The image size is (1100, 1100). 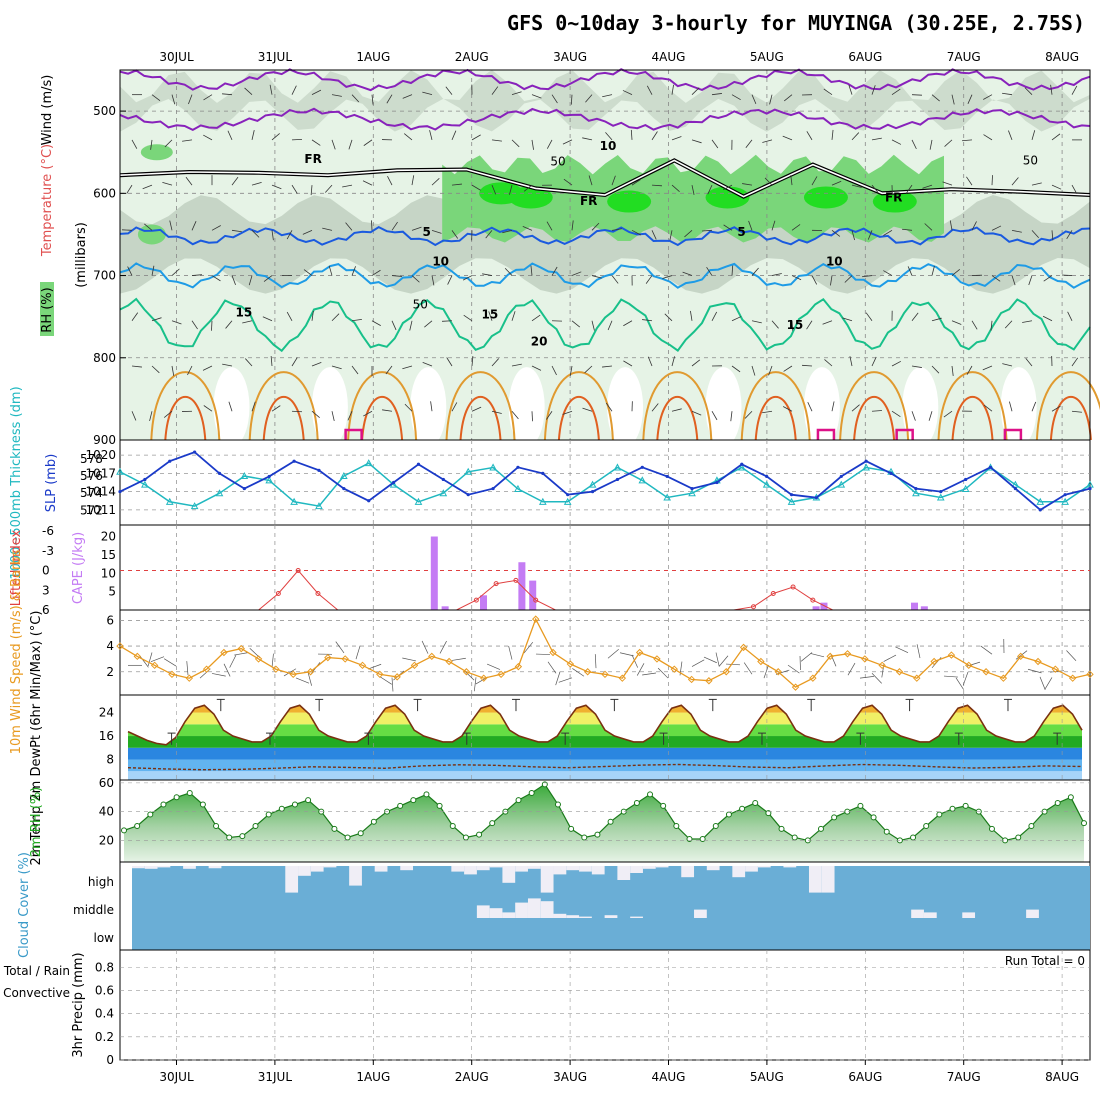 I want to click on cape-bar, so click(x=914, y=606).